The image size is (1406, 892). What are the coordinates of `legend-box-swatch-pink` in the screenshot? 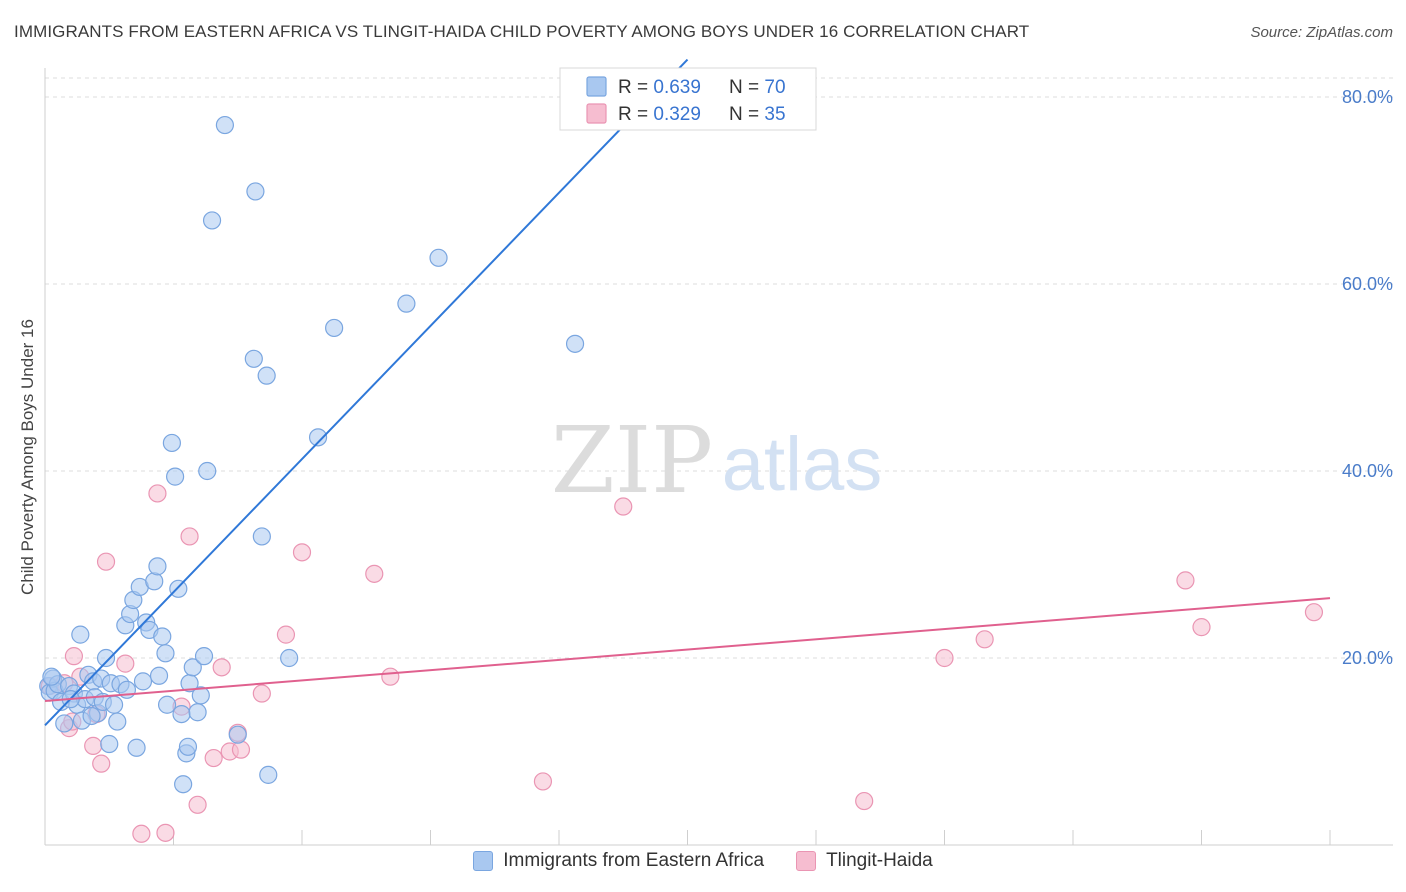 It's located at (596, 113).